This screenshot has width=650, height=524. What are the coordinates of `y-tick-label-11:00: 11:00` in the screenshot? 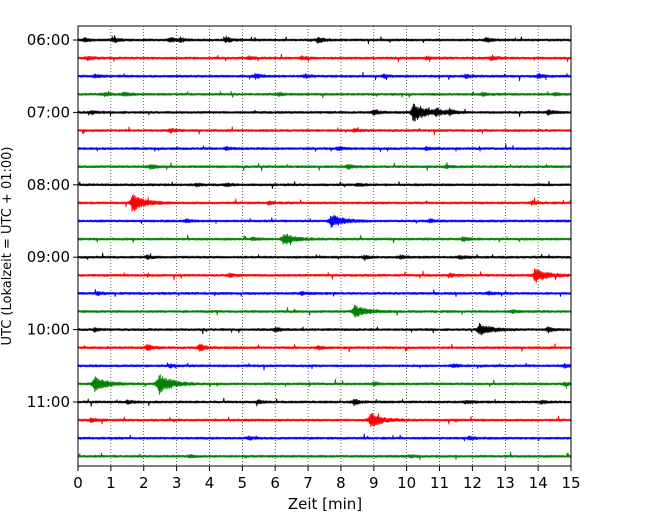 It's located at (48, 402).